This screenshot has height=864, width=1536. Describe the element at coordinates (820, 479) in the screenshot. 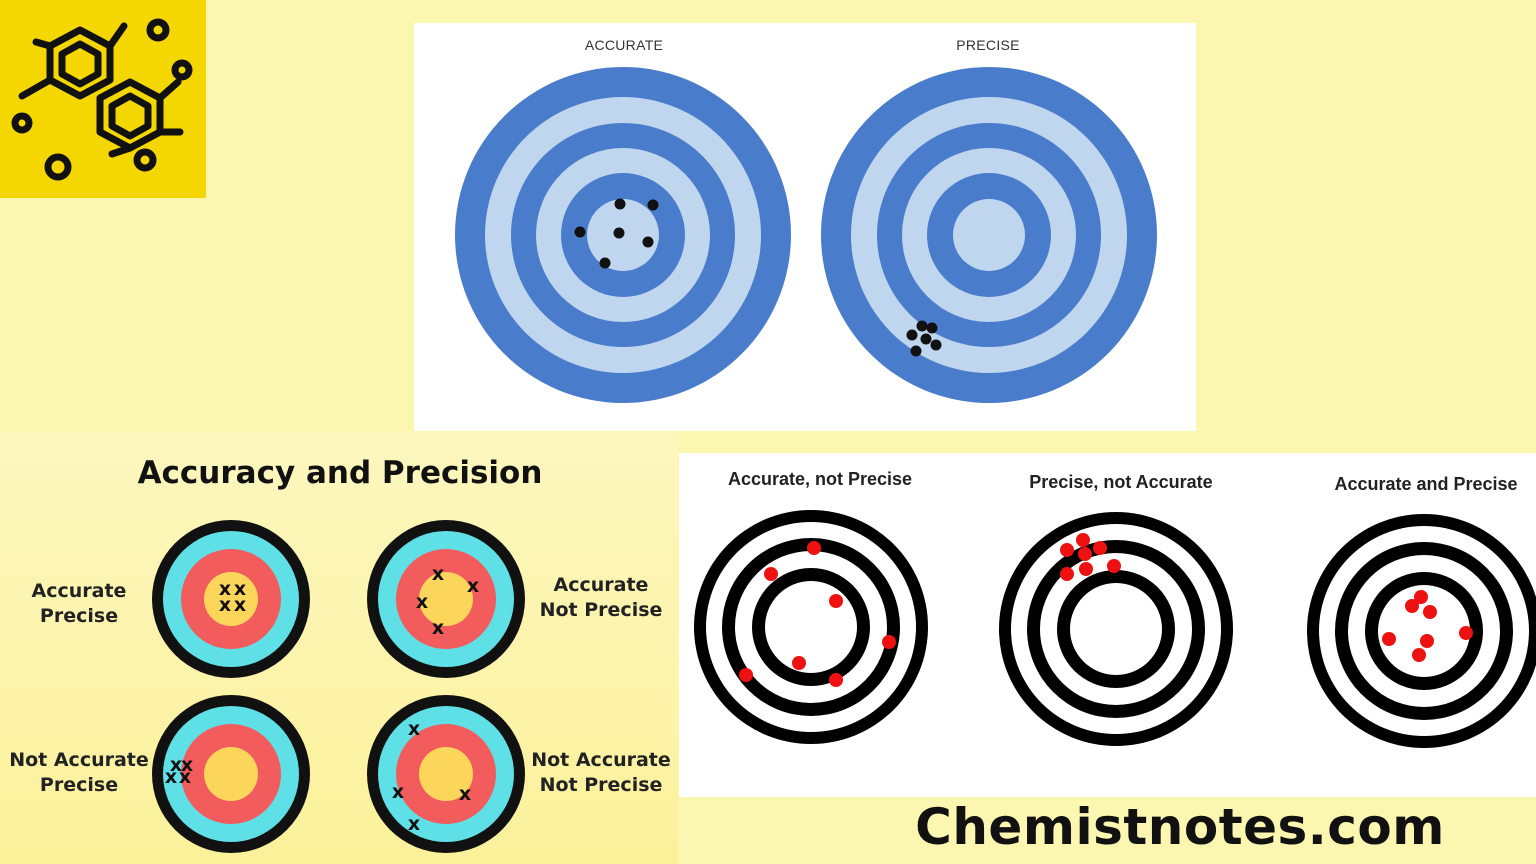

I see `accurate-not-precise-title: Accurate, not Precise` at that location.